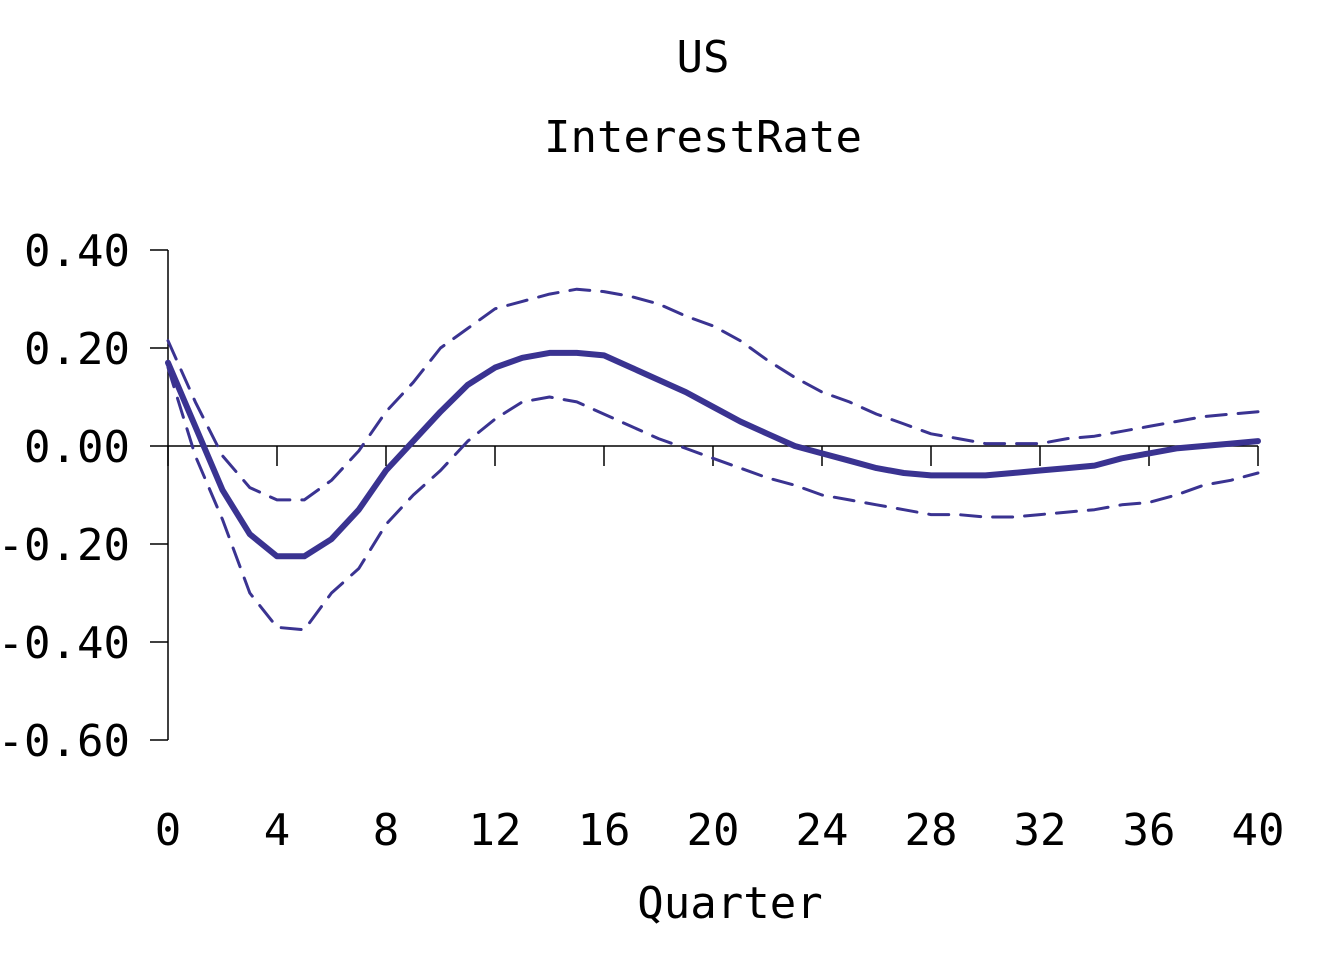 This screenshot has width=1324, height=958. Describe the element at coordinates (1258, 830) in the screenshot. I see `x-tick-label: 40` at that location.